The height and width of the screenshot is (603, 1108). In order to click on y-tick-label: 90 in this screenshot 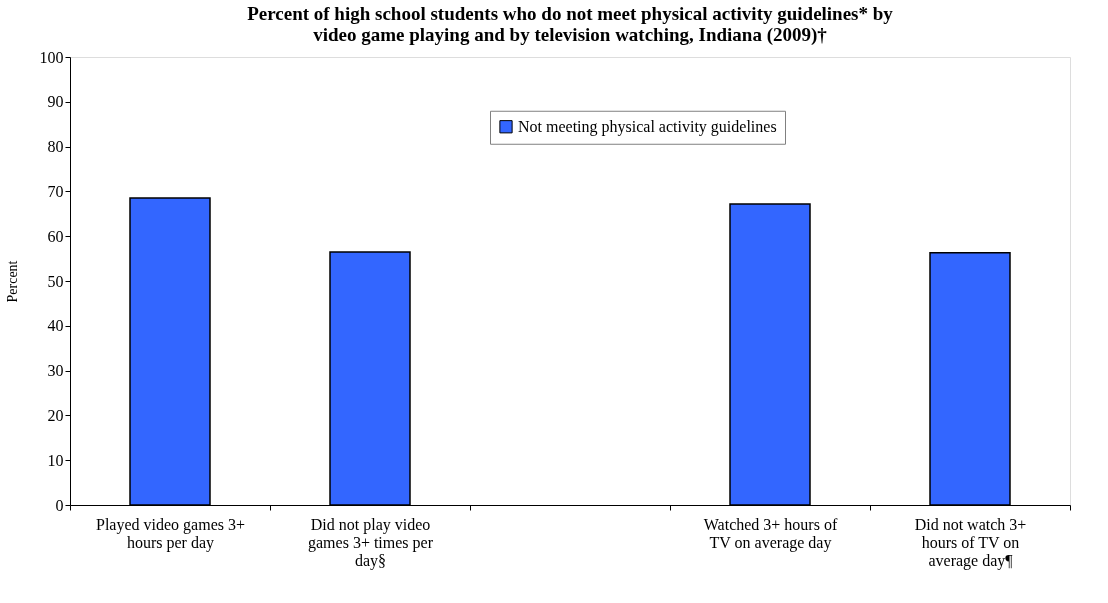, I will do `click(55, 102)`.